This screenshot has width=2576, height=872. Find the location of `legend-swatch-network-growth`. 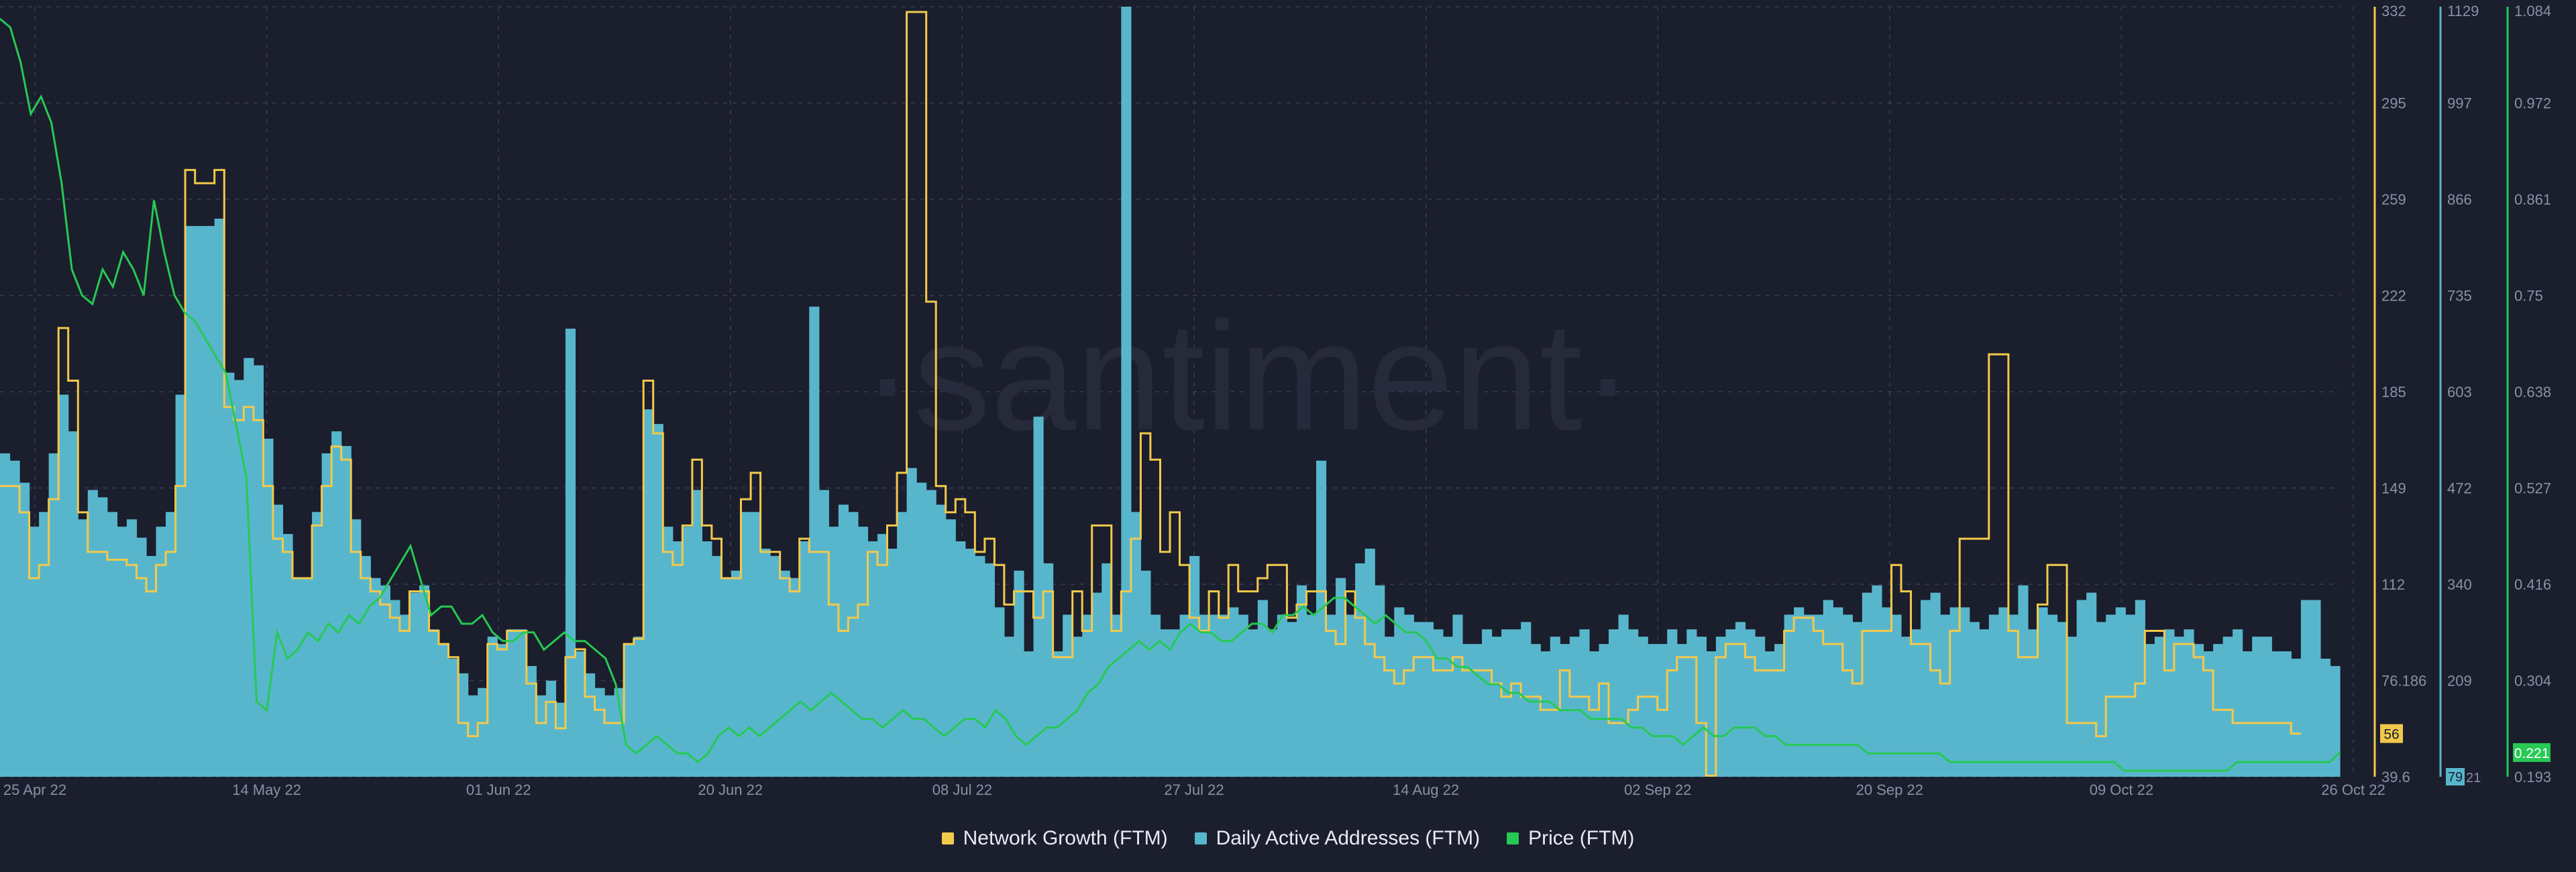

legend-swatch-network-growth is located at coordinates (947, 838).